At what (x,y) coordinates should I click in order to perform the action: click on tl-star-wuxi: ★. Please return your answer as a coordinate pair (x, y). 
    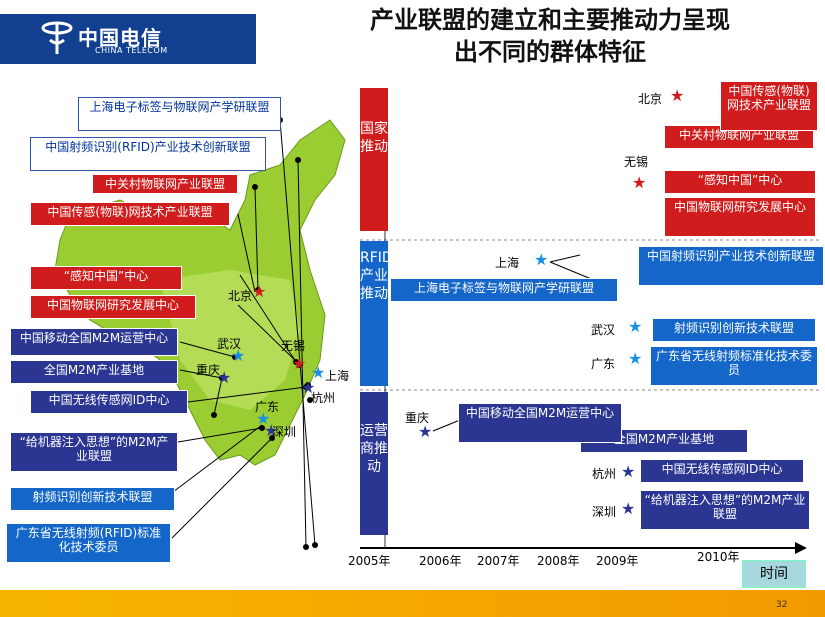
    Looking at the image, I should click on (639, 182).